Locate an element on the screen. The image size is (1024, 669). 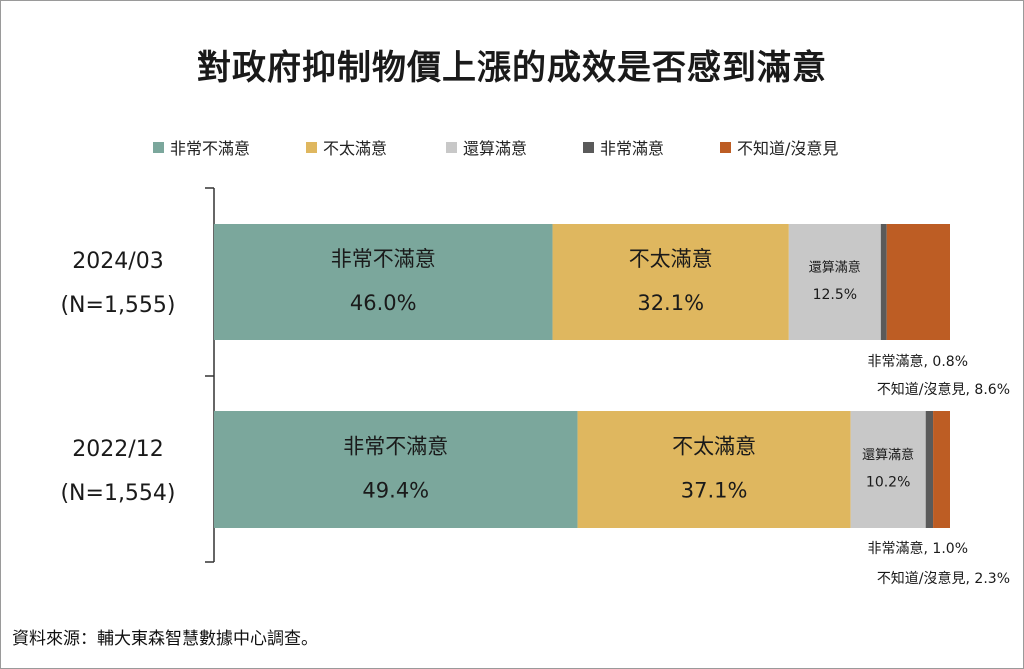
legend-label-very-dissatisfied: 非常不滿意 is located at coordinates (210, 148).